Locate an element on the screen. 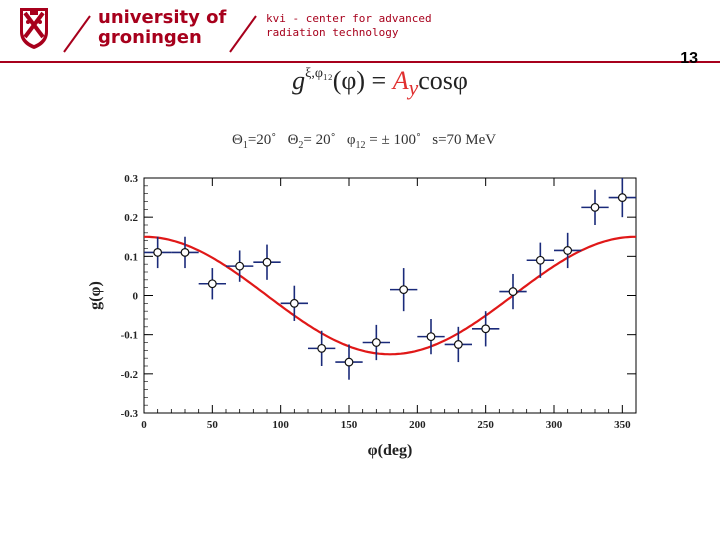  y-axis-label: g(φ) is located at coordinates (95, 295).